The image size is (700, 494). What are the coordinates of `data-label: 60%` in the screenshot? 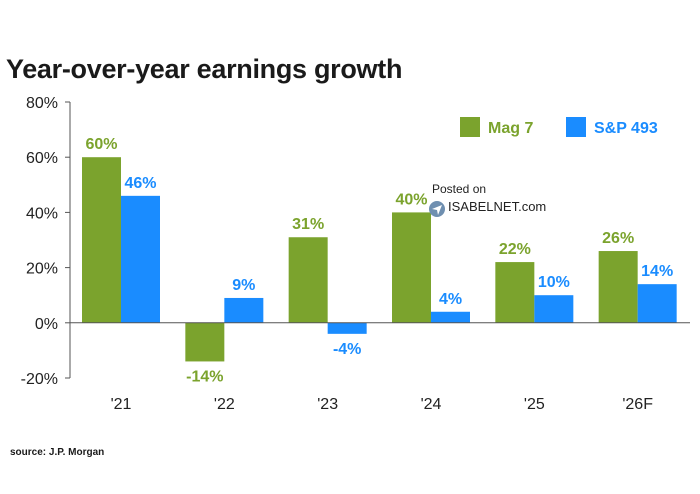 It's located at (101, 144).